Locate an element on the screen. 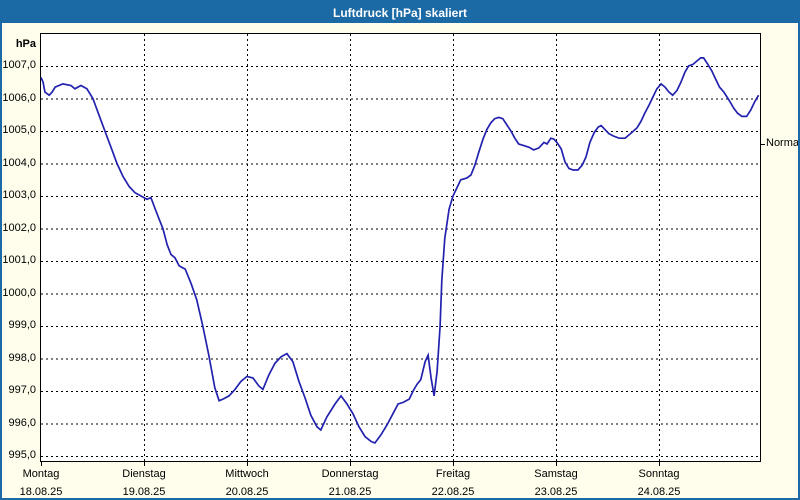  y-tick-label: 1002,0 is located at coordinates (19, 227).